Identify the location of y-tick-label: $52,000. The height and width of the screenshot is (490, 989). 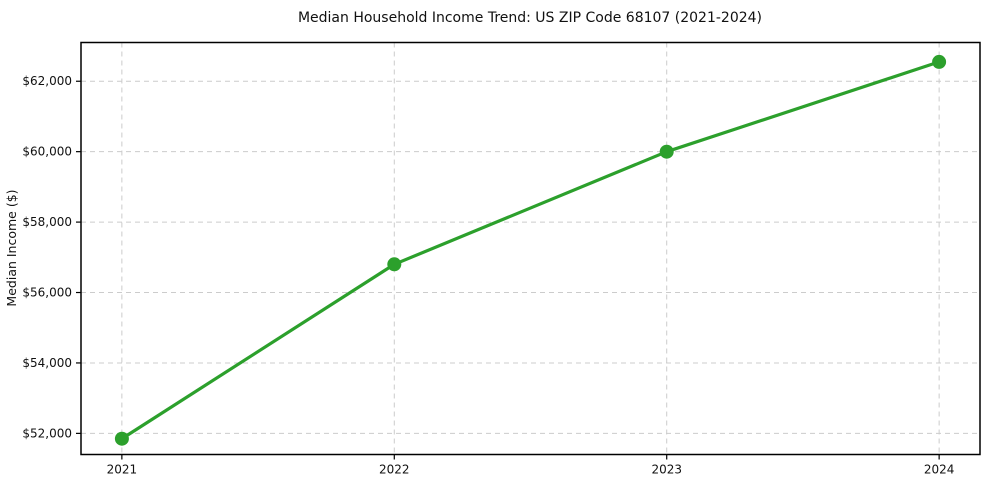
(47, 433).